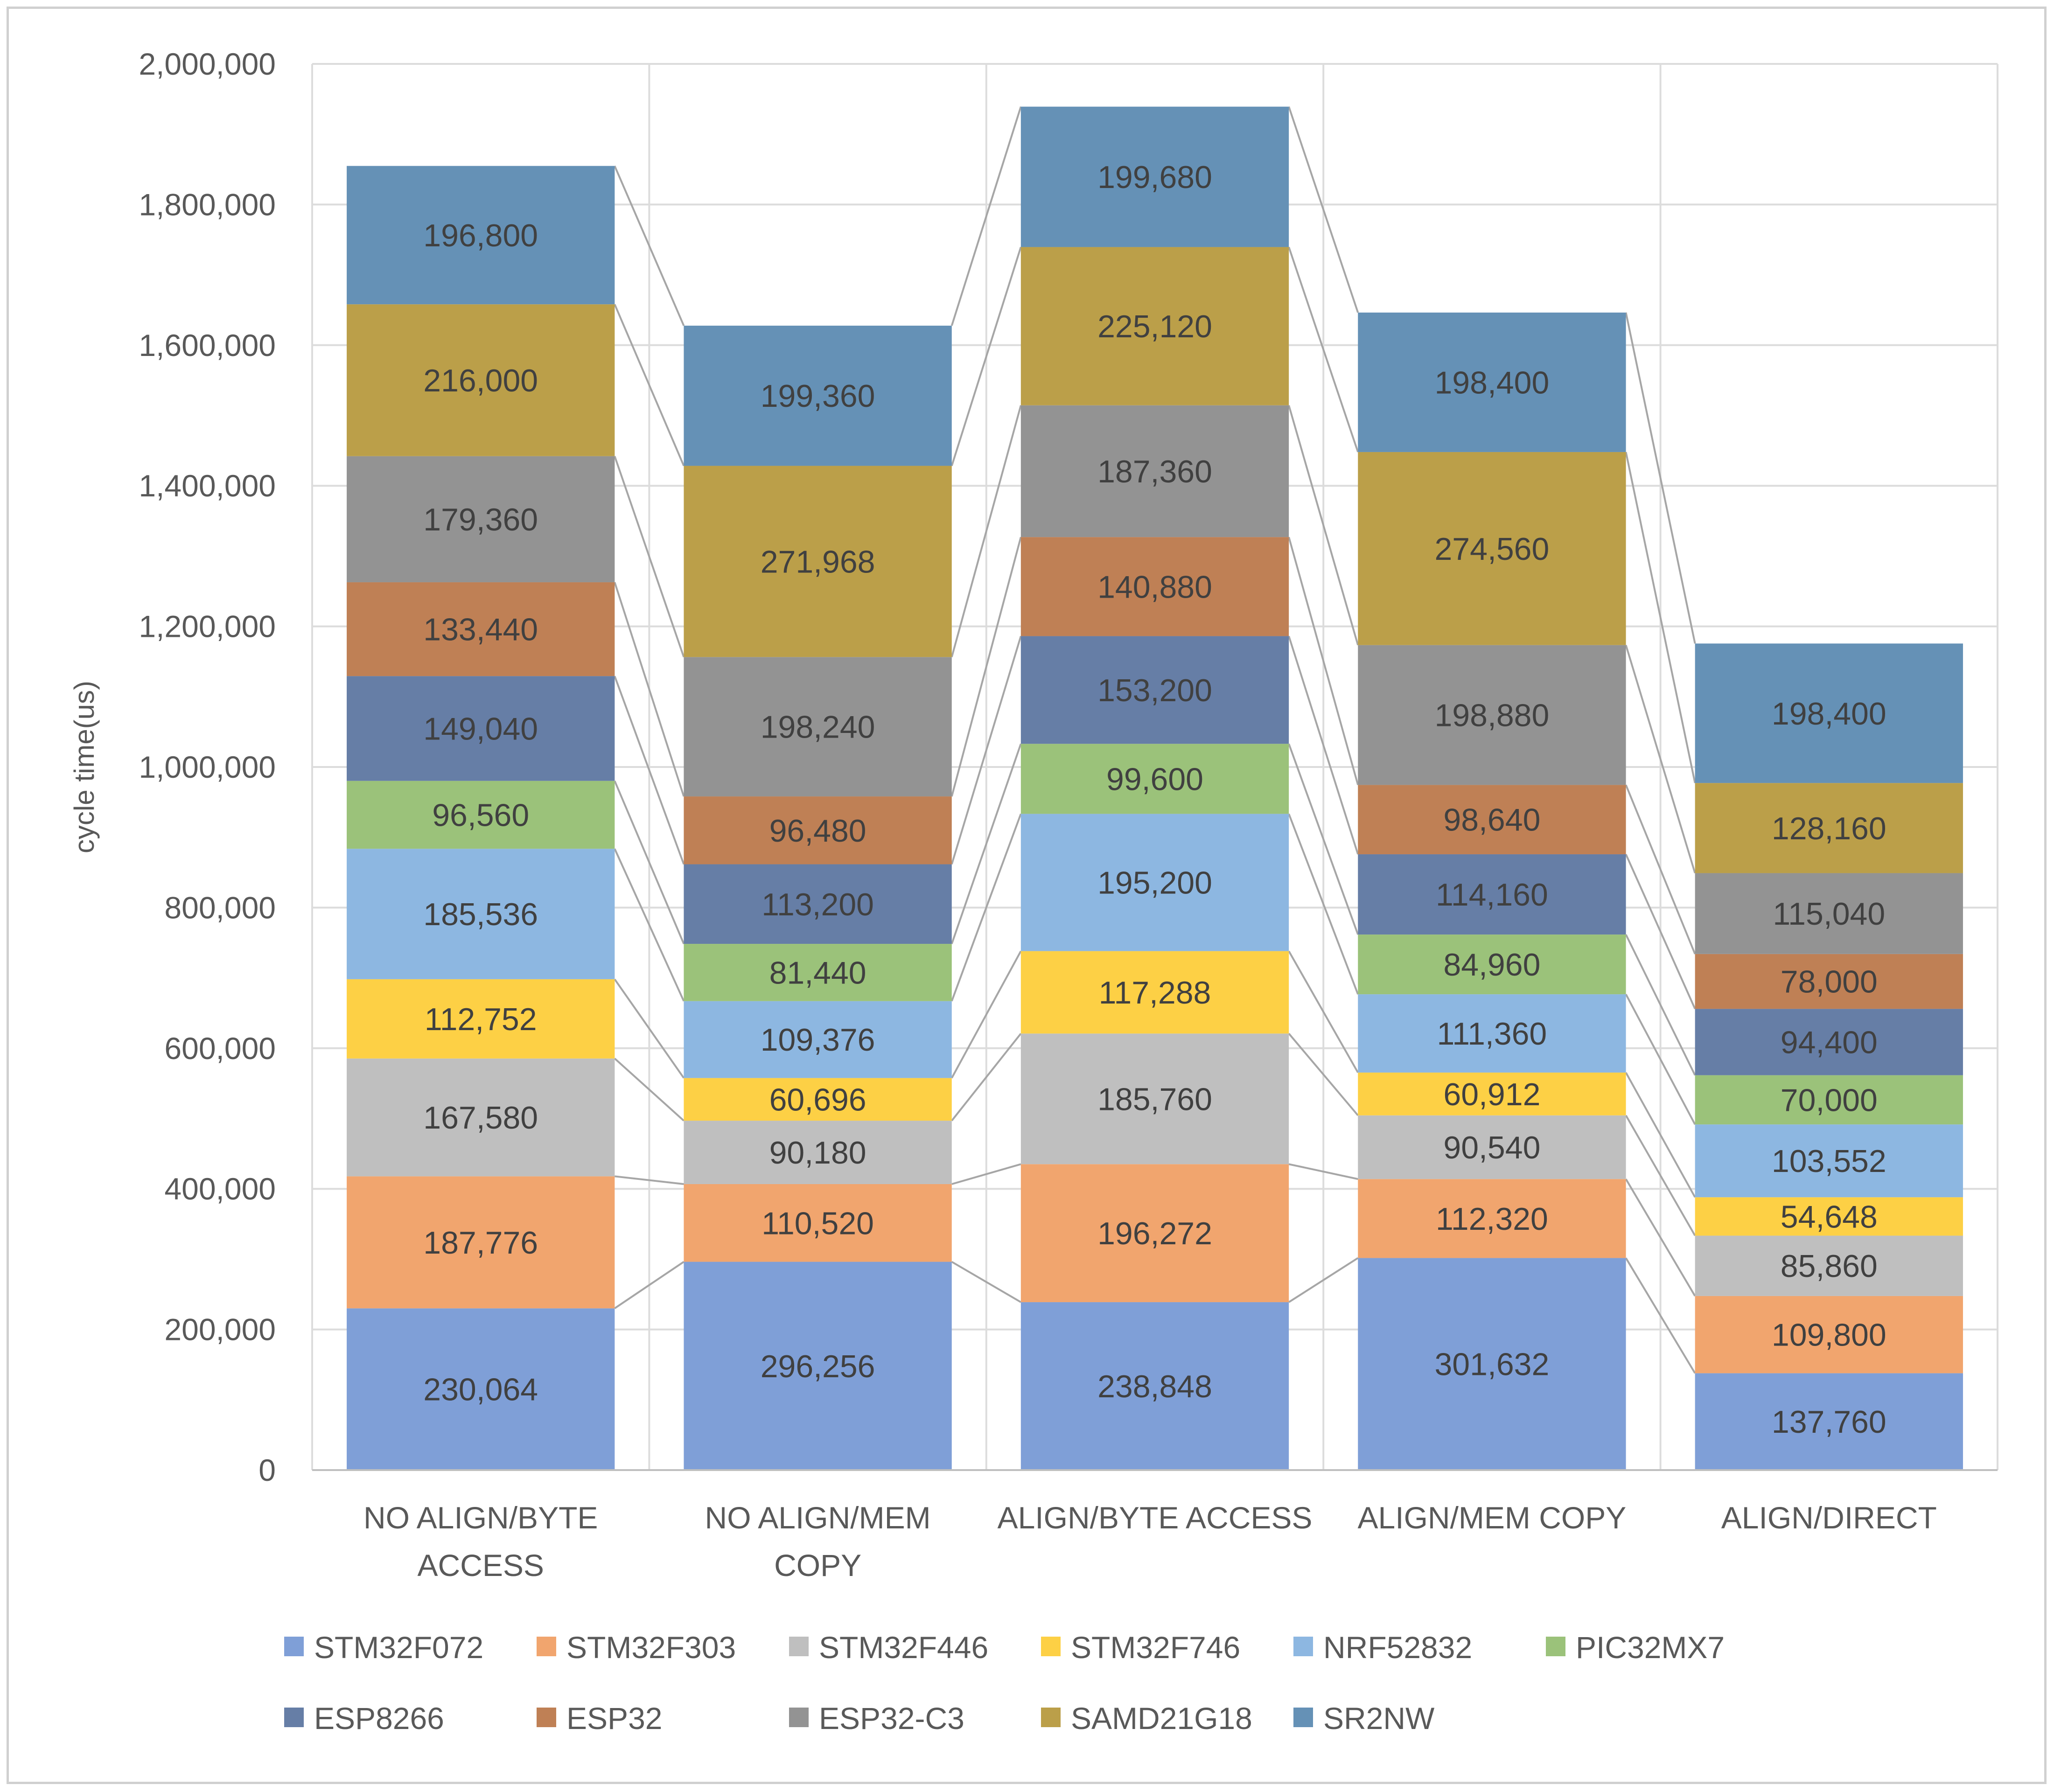 The width and height of the screenshot is (2054, 1792). Describe the element at coordinates (480, 1517) in the screenshot. I see `x-category-label: NO ALIGN/BYTE` at that location.